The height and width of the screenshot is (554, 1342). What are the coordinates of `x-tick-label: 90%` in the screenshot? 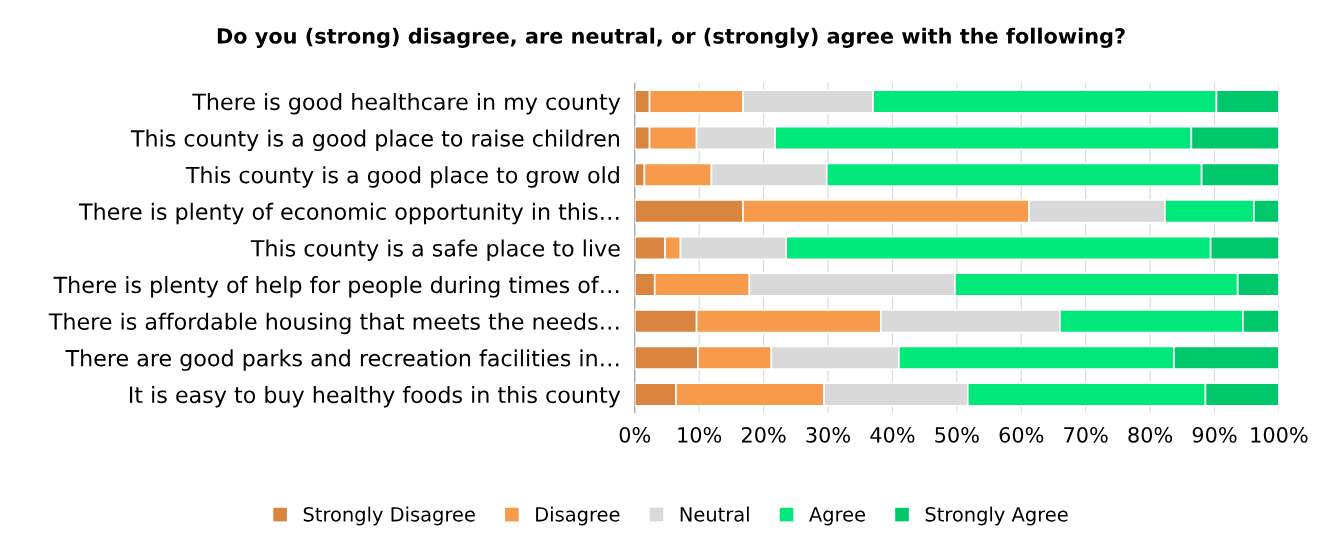 It's located at (1214, 434).